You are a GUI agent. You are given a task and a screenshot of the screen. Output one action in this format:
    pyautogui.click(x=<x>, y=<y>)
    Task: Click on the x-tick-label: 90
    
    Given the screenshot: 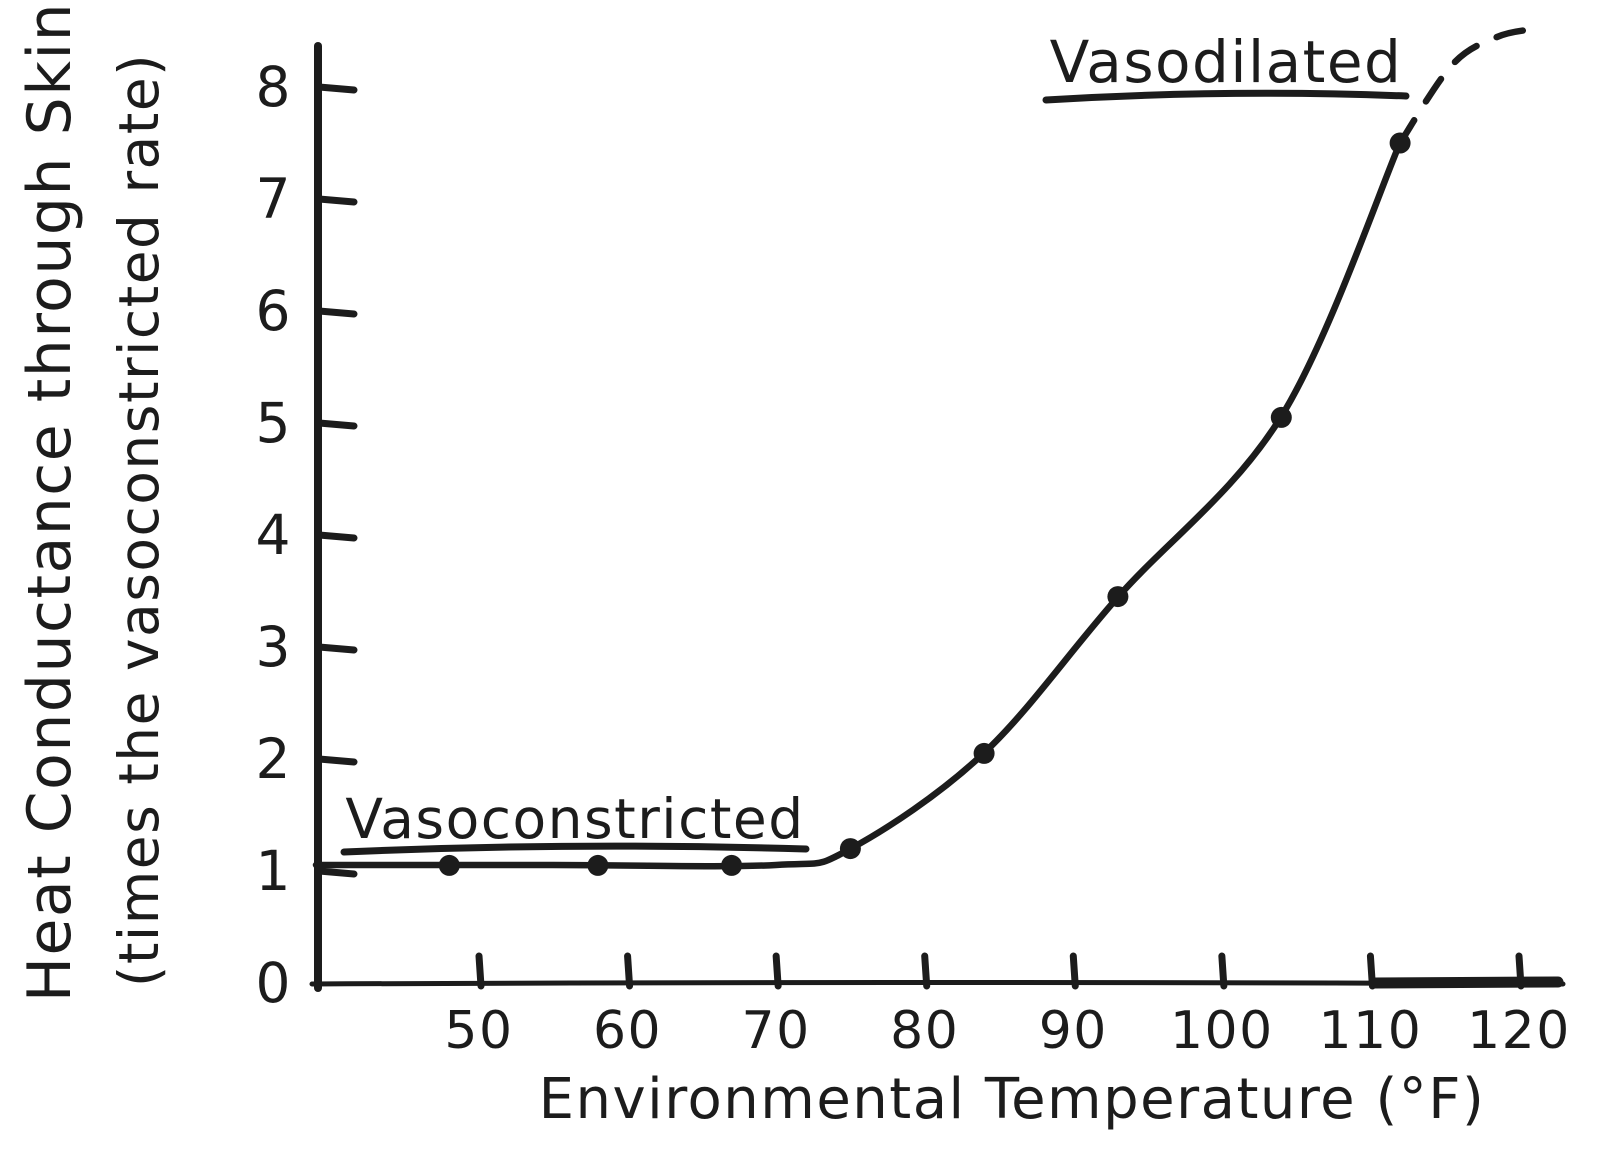 What is the action you would take?
    pyautogui.click(x=1073, y=1031)
    